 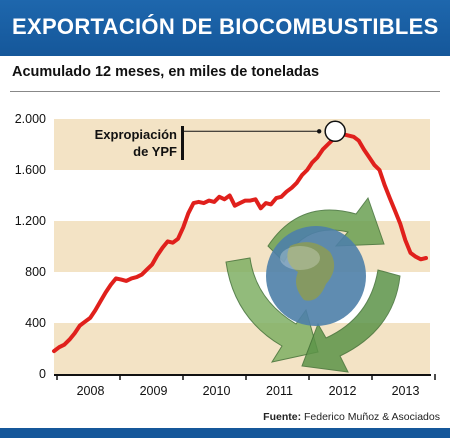 I want to click on grid-band, so click(x=242, y=144).